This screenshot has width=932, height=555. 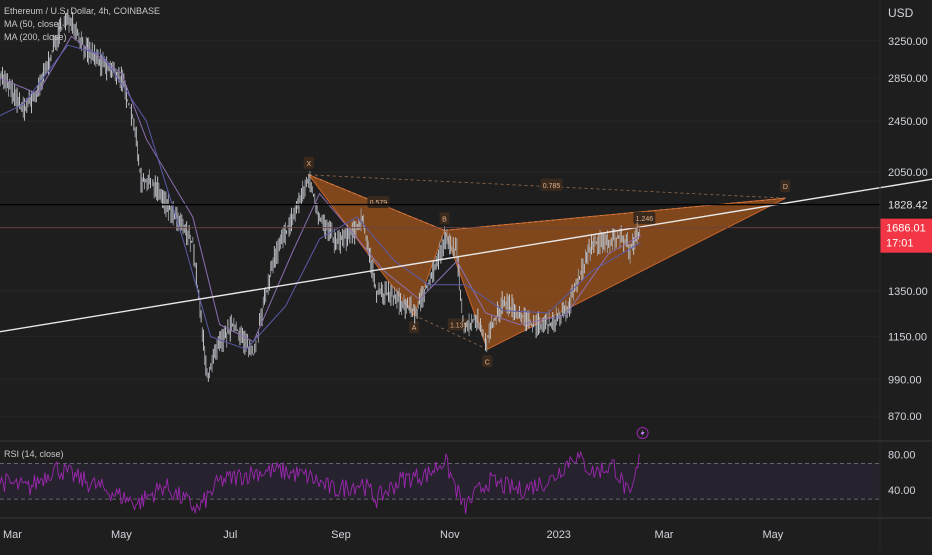 I want to click on pattern-point-label: B, so click(x=444, y=219).